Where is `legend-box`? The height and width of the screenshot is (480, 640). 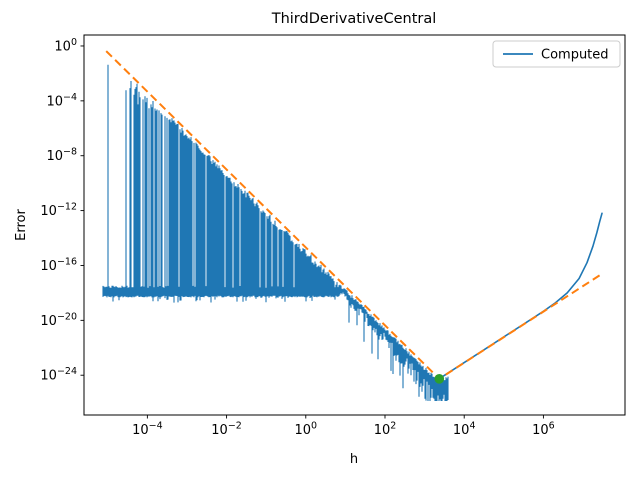 legend-box is located at coordinates (556, 54).